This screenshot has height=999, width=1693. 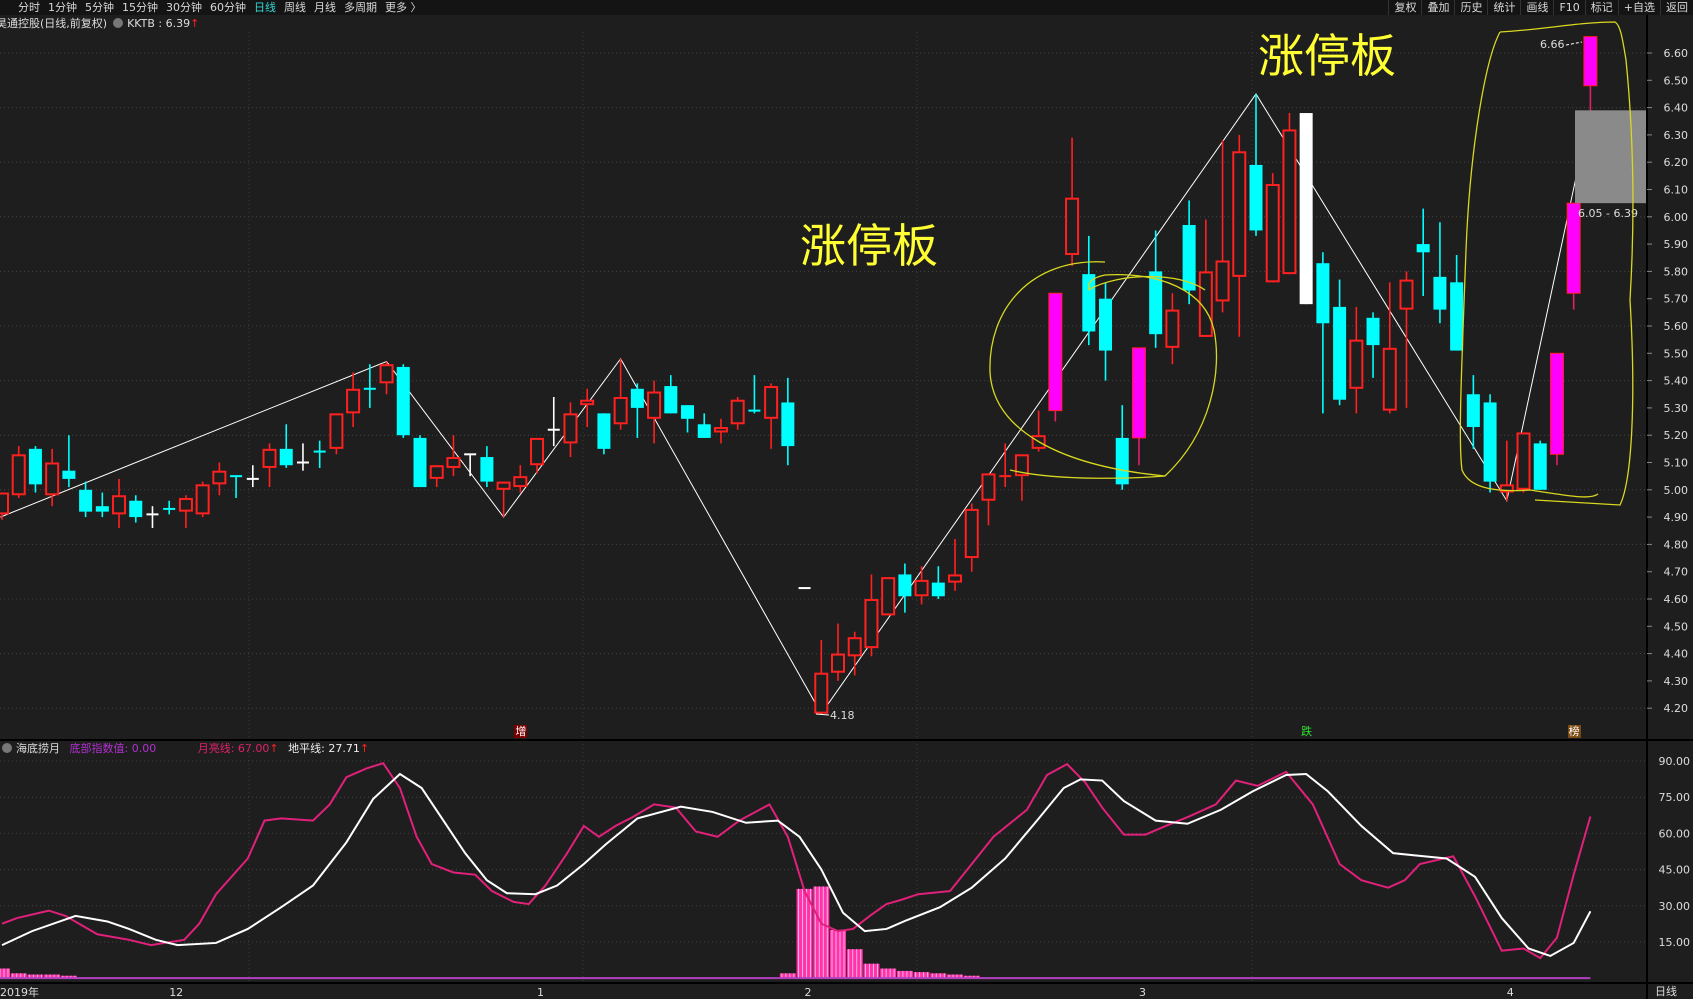 What do you see at coordinates (99, 7) in the screenshot?
I see `period-tab: 5分钟` at bounding box center [99, 7].